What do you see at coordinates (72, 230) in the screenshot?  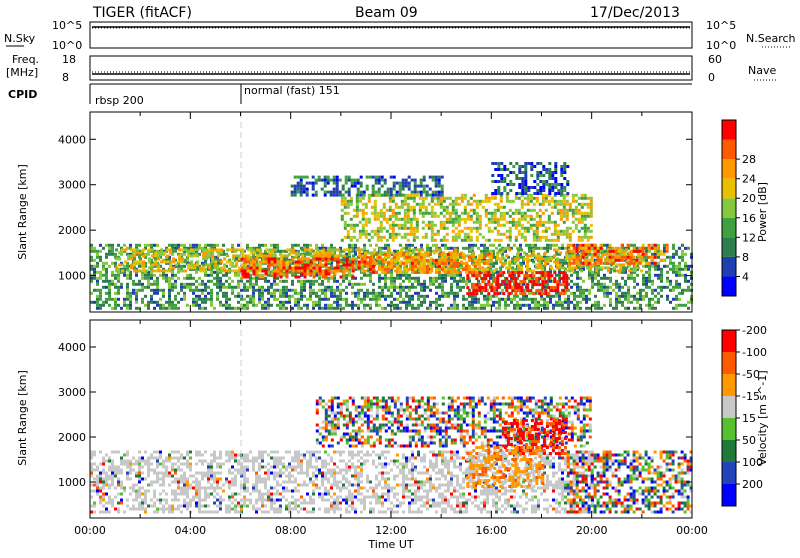 I see `ytick-label: 2000` at bounding box center [72, 230].